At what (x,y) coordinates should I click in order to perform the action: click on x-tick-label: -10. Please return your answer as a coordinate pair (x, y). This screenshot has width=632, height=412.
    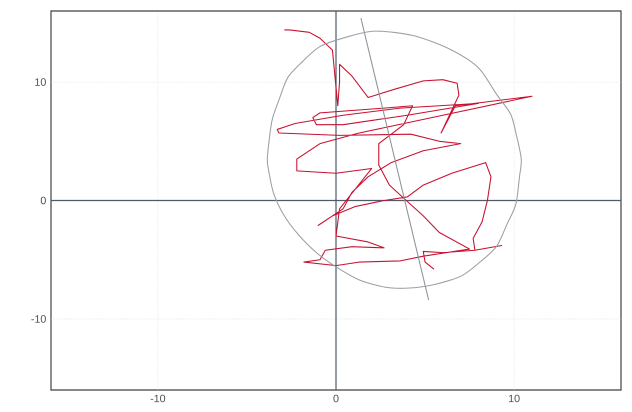
    Looking at the image, I should click on (158, 398).